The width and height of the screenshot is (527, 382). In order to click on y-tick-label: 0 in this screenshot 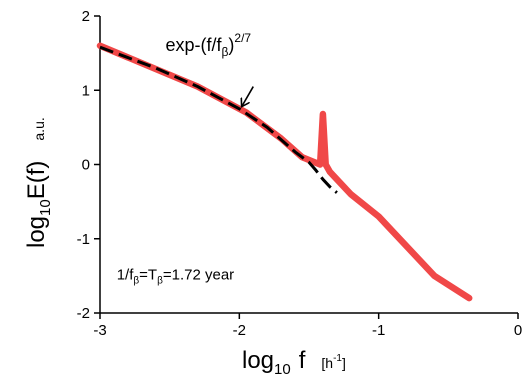, I will do `click(86, 165)`.